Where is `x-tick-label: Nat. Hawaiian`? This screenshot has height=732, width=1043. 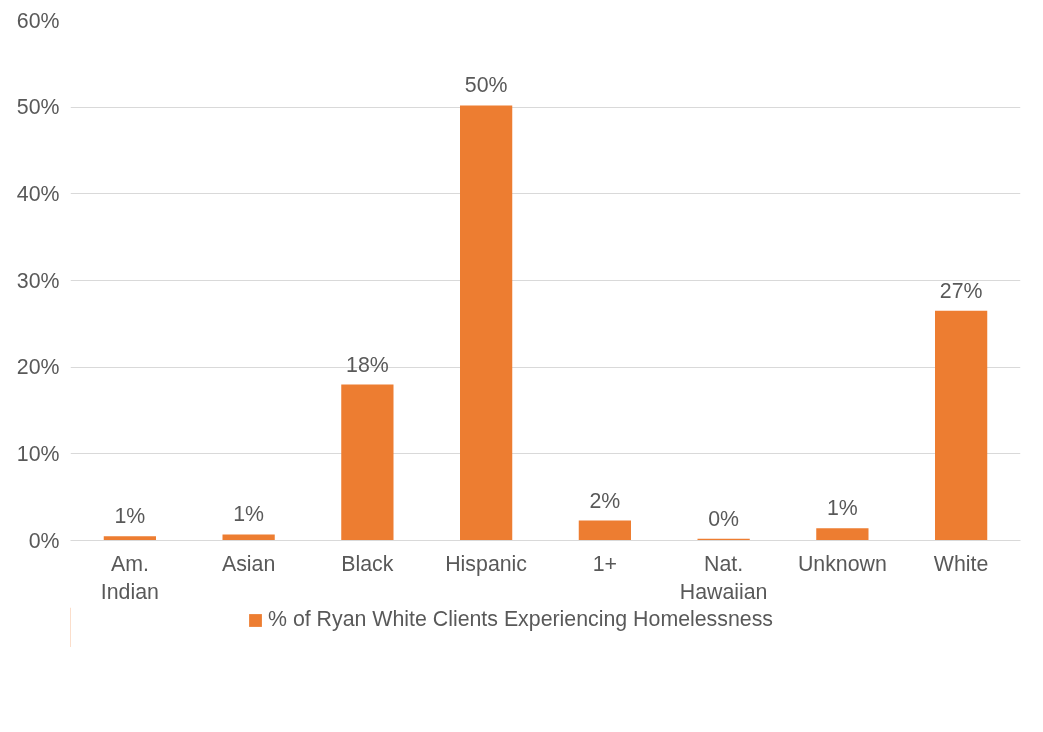 x-tick-label: Nat. Hawaiian is located at coordinates (723, 578).